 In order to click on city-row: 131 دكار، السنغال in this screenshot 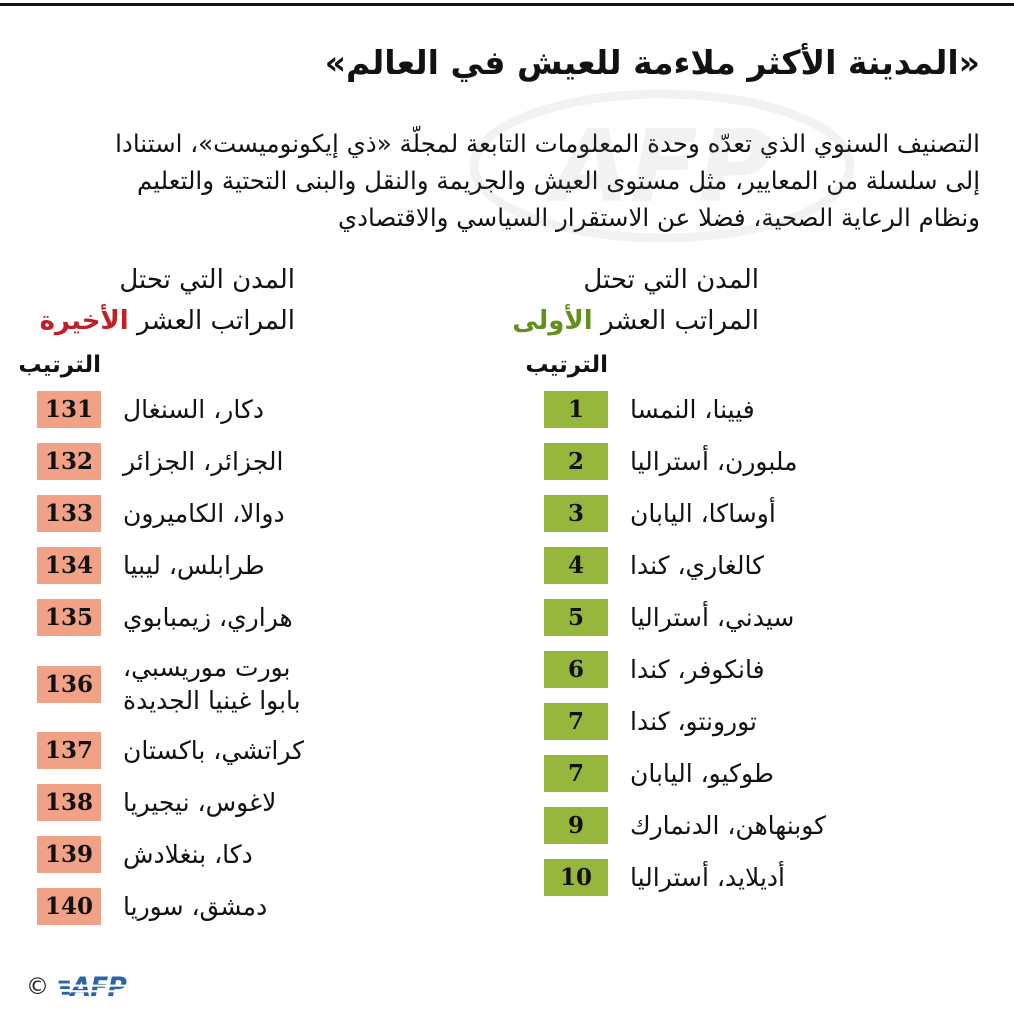, I will do `click(260, 410)`.